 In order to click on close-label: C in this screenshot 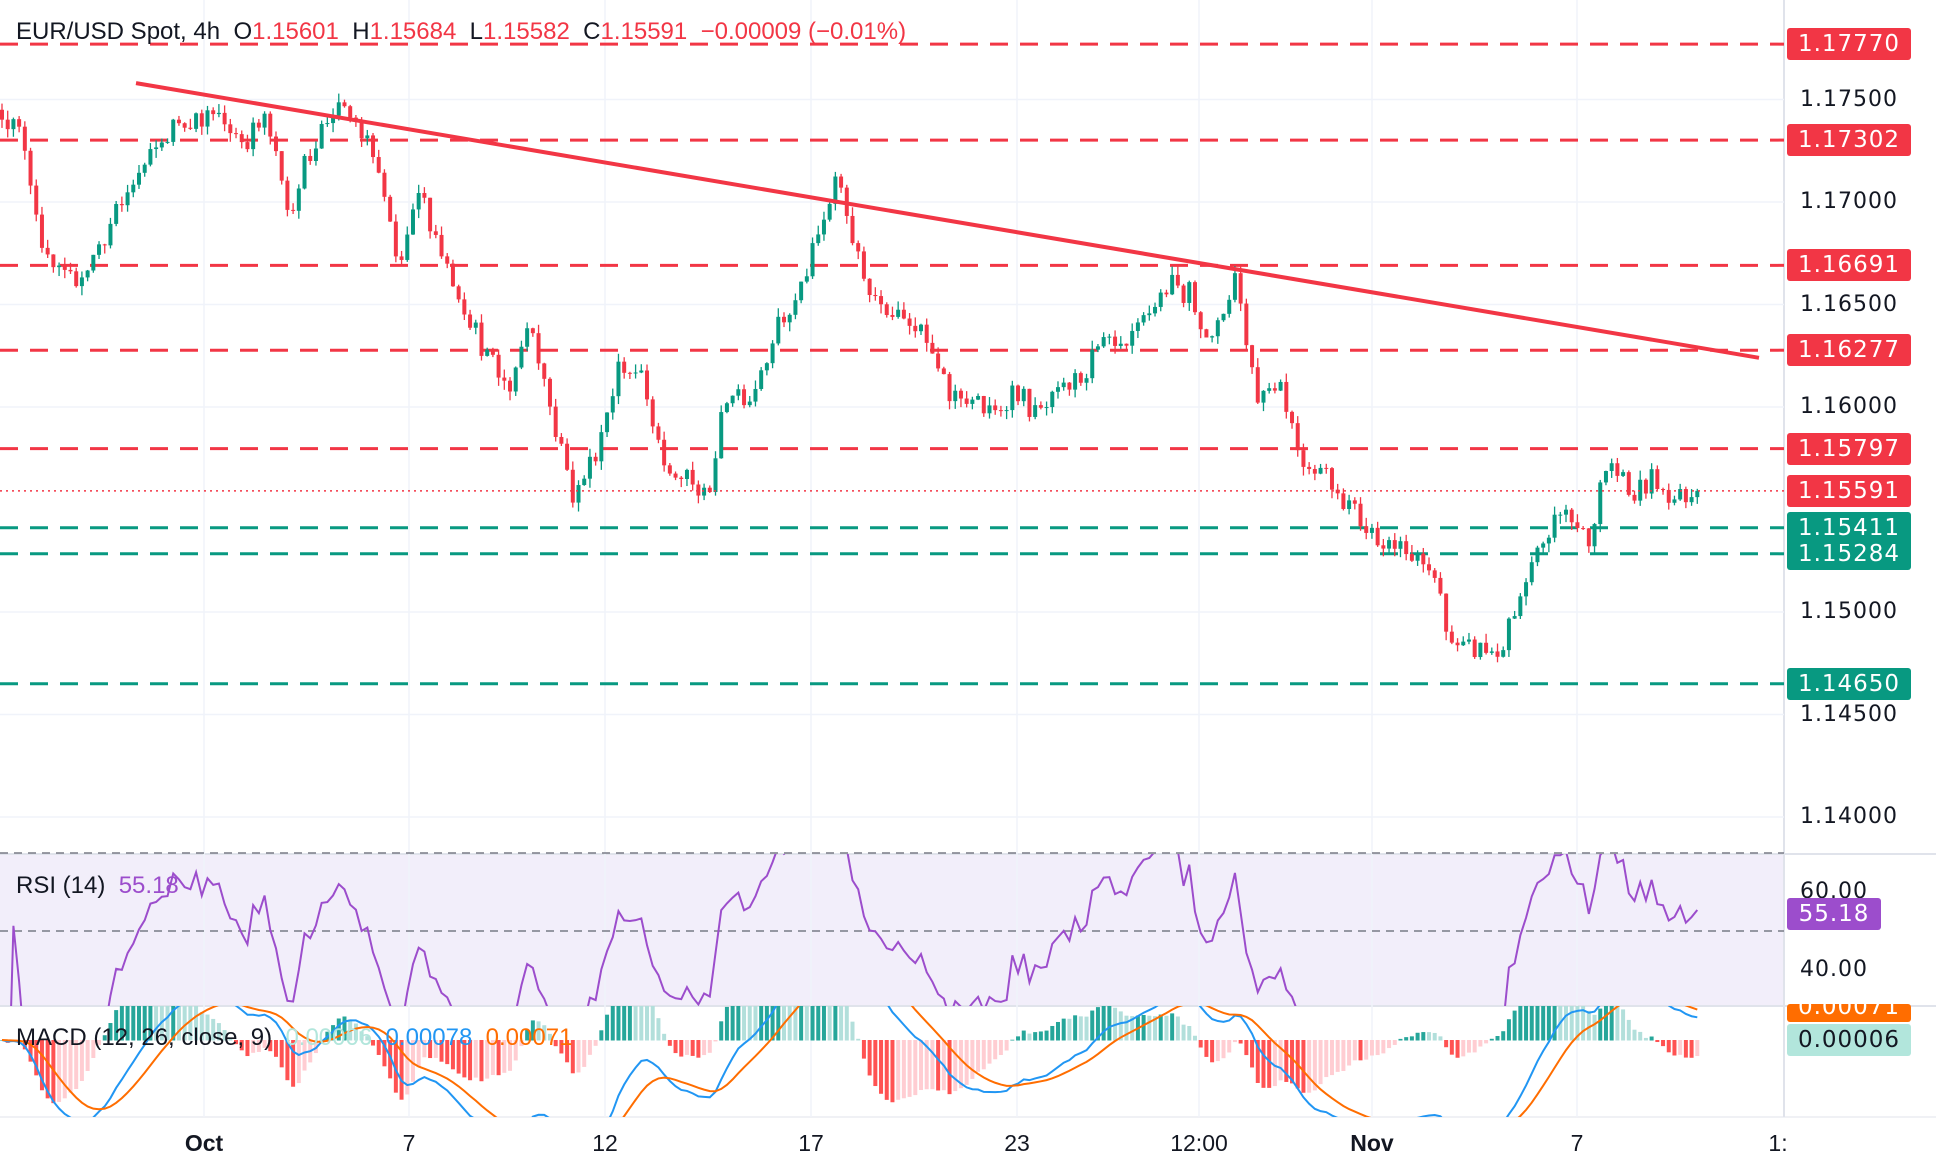, I will do `click(592, 31)`.